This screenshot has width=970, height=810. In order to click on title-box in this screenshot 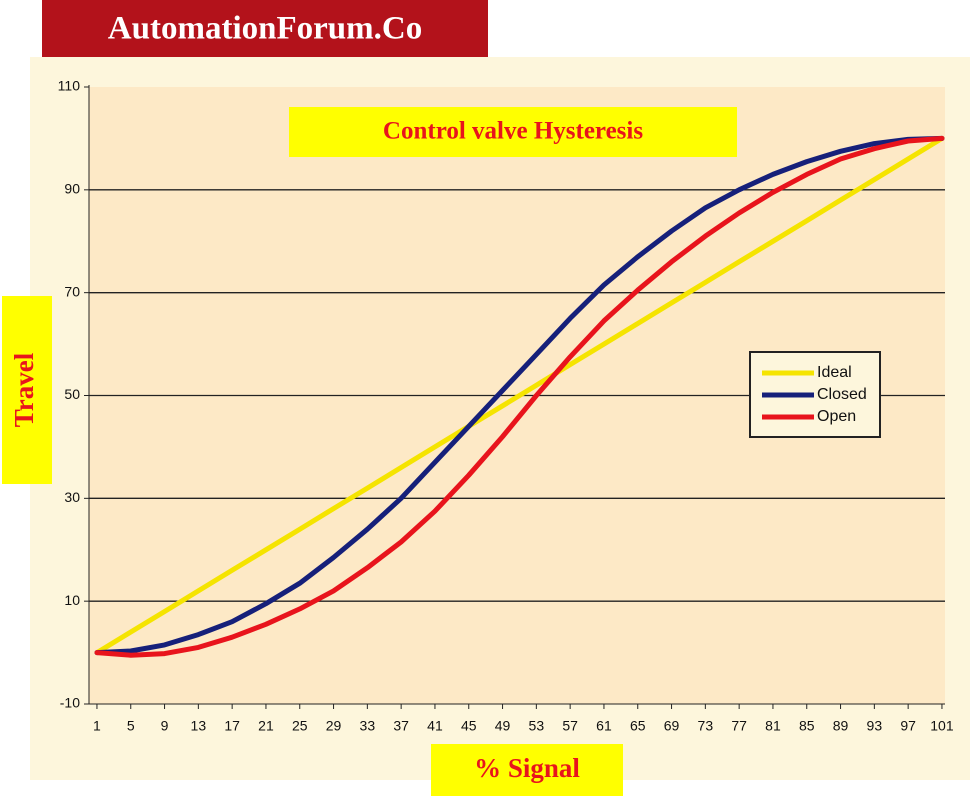, I will do `click(513, 132)`.